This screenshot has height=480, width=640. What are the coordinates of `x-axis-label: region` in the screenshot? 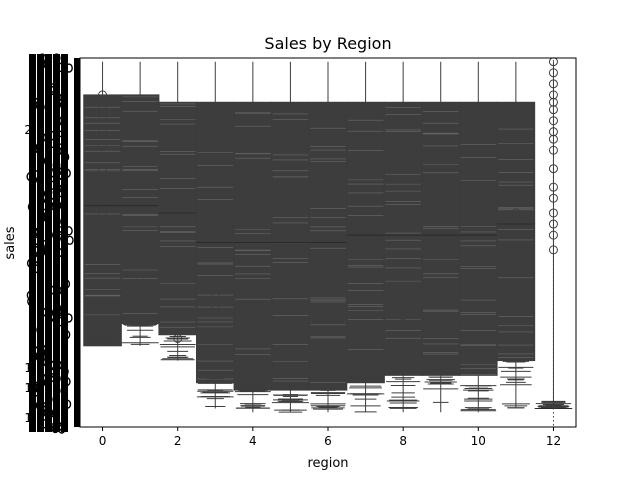 It's located at (327, 463).